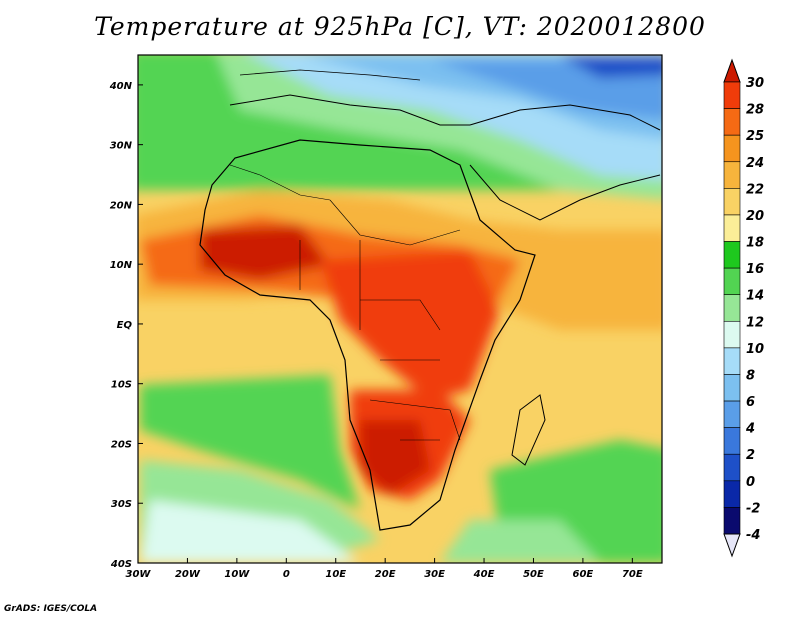 The height and width of the screenshot is (618, 800). I want to click on lon-tick-label: 0, so click(286, 574).